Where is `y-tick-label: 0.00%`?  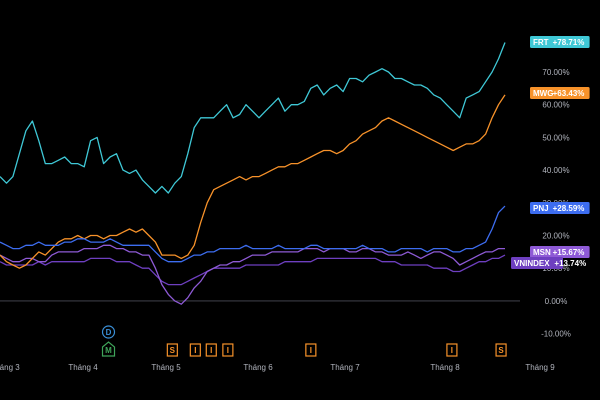
y-tick-label: 0.00% is located at coordinates (556, 301).